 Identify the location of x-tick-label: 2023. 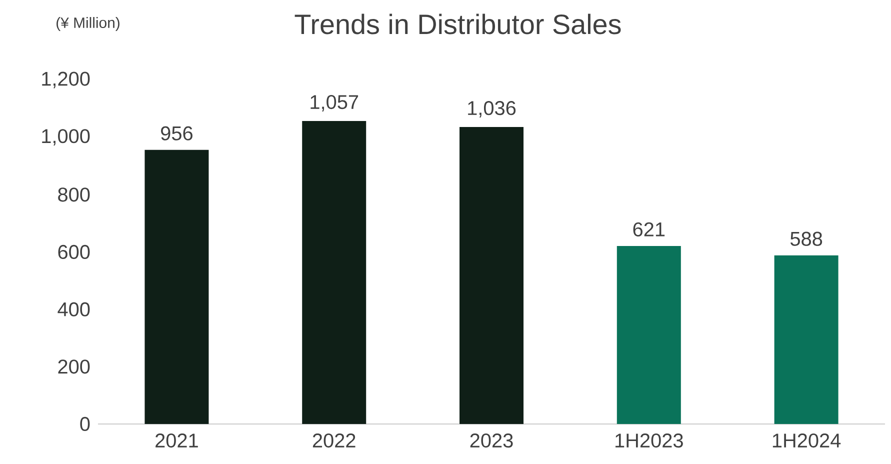
(491, 441).